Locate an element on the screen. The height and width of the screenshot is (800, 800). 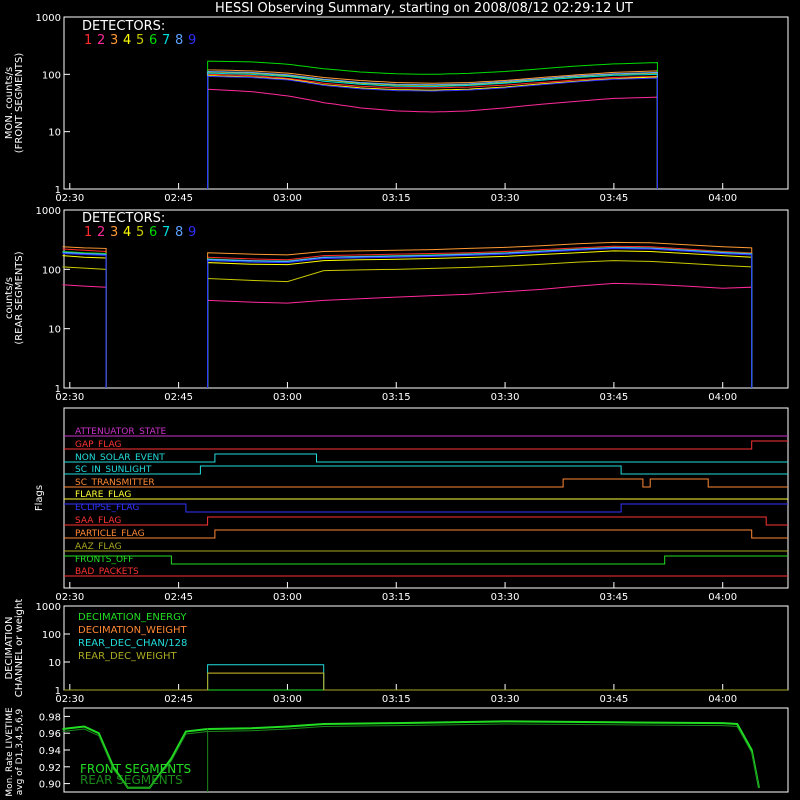
flag-label: PARTICLE_FLAG is located at coordinates (110, 534).